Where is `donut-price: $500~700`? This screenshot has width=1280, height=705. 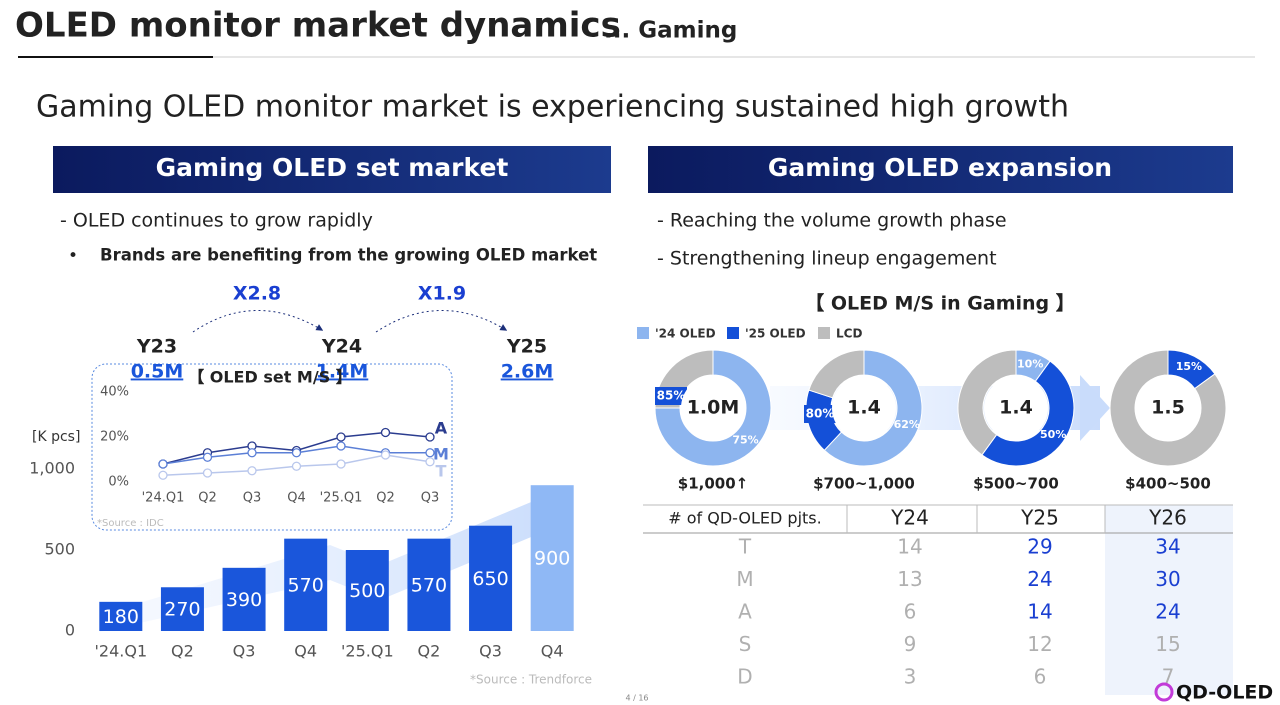 donut-price: $500~700 is located at coordinates (1016, 484).